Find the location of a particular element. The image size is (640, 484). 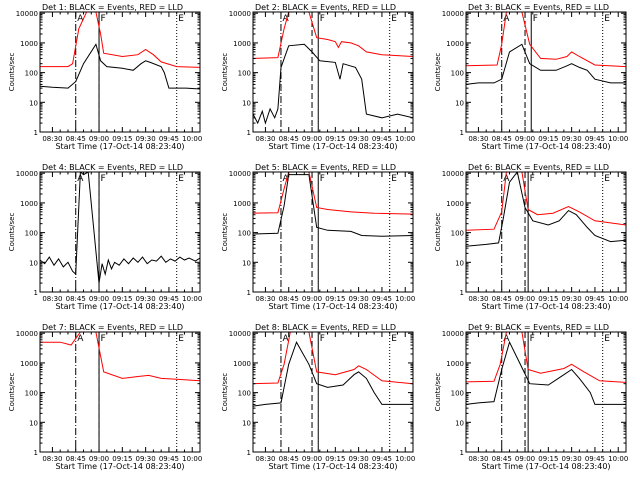

panel-title: Det 3: BLACK = Events, RED = LLD is located at coordinates (538, 7).